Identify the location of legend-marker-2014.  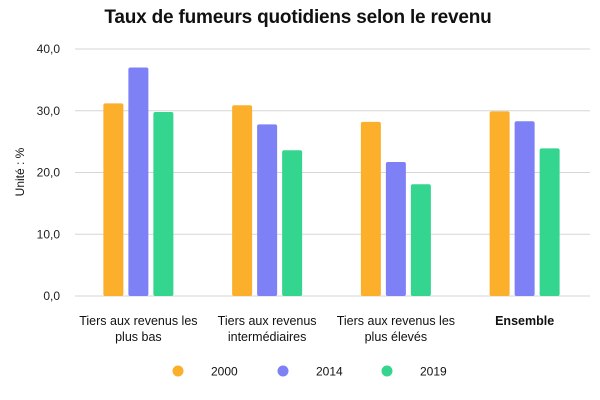
(283, 371).